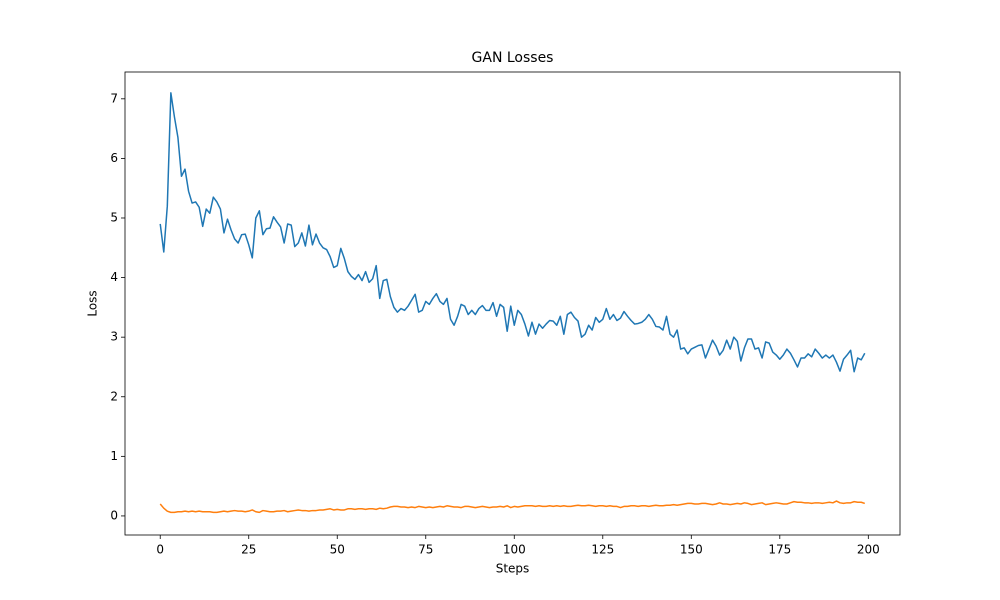 The width and height of the screenshot is (1000, 600). Describe the element at coordinates (779, 550) in the screenshot. I see `x-tick-label: 175` at that location.